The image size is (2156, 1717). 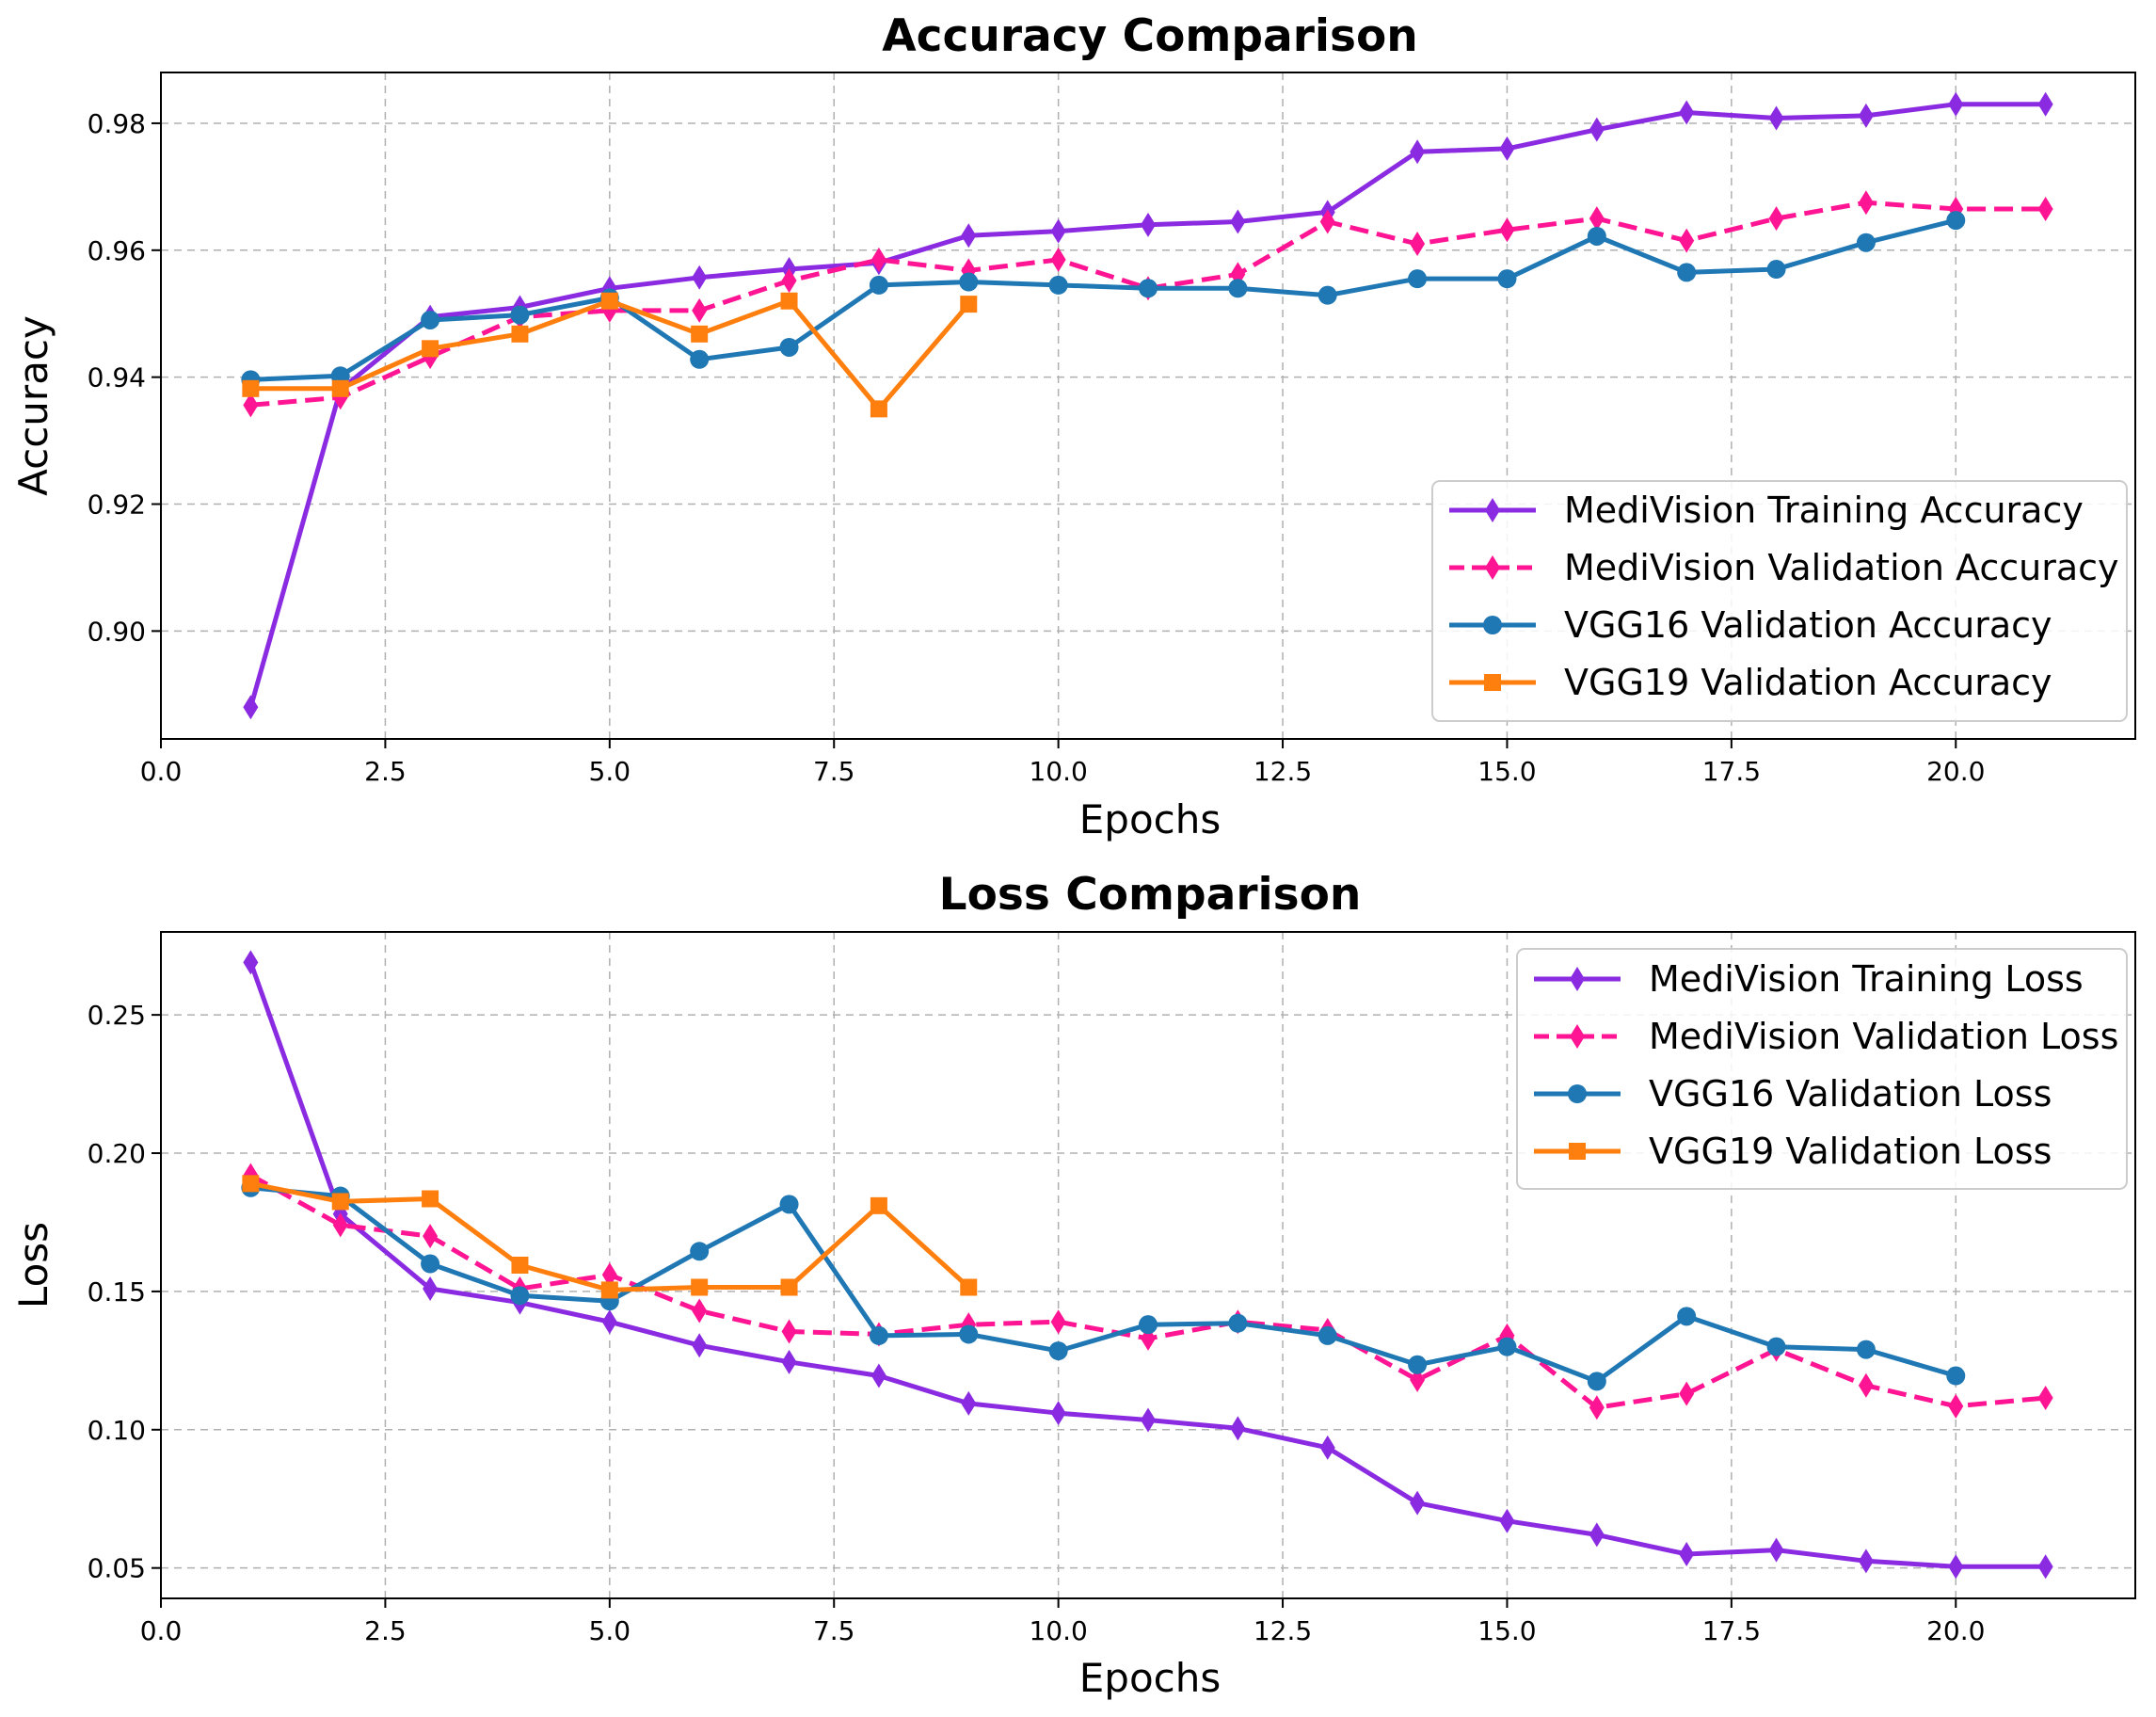 What do you see at coordinates (33, 1265) in the screenshot?
I see `y-axis-label: Loss` at bounding box center [33, 1265].